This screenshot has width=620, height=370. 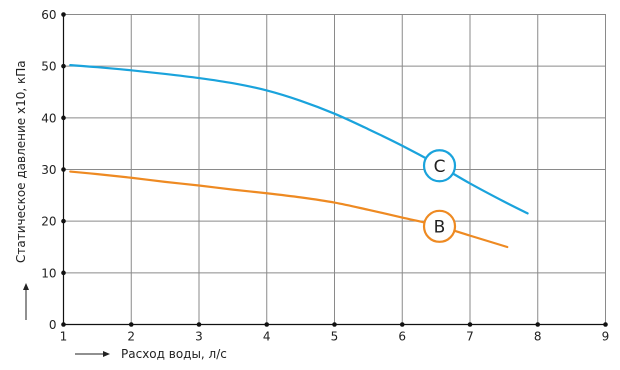 What do you see at coordinates (106, 354) in the screenshot?
I see `x-axis-arrow-head` at bounding box center [106, 354].